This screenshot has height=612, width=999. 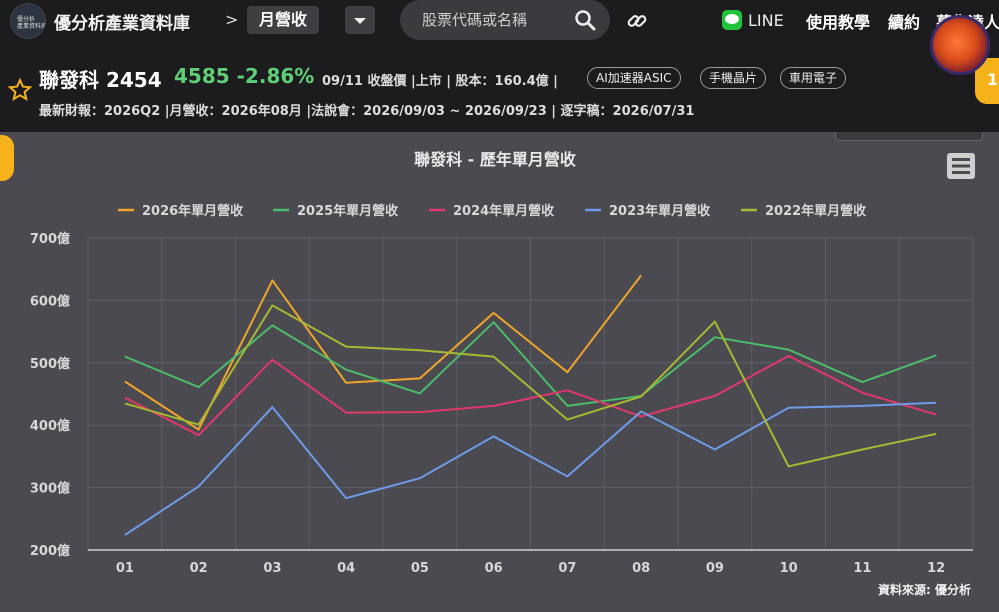 What do you see at coordinates (789, 568) in the screenshot?
I see `x-tick-label: 10` at bounding box center [789, 568].